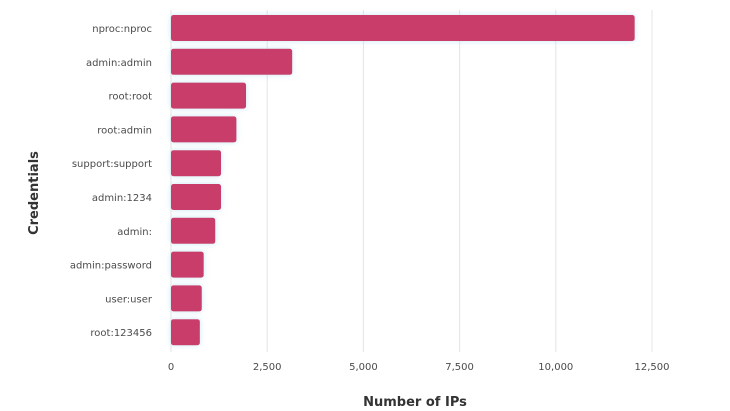 The width and height of the screenshot is (730, 411). Describe the element at coordinates (122, 198) in the screenshot. I see `y-tick-label: admin:1234` at that location.